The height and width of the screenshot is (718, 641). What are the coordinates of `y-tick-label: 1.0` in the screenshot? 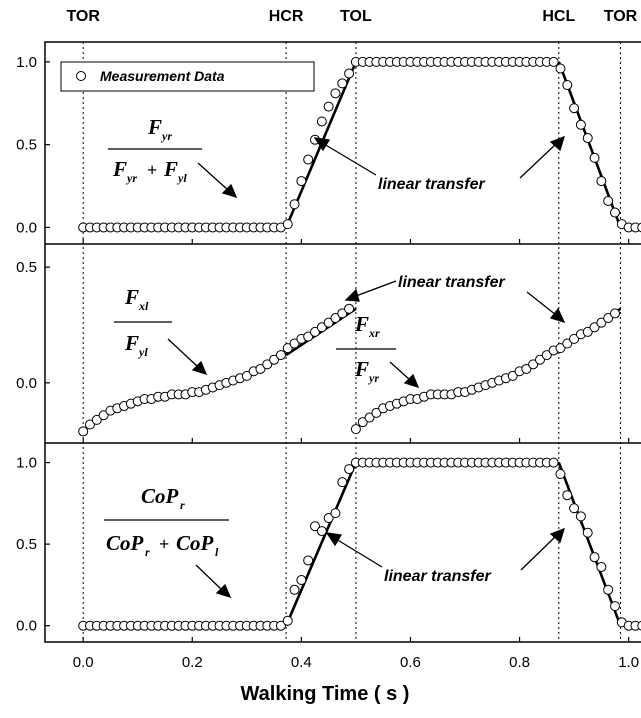 It's located at (26, 463).